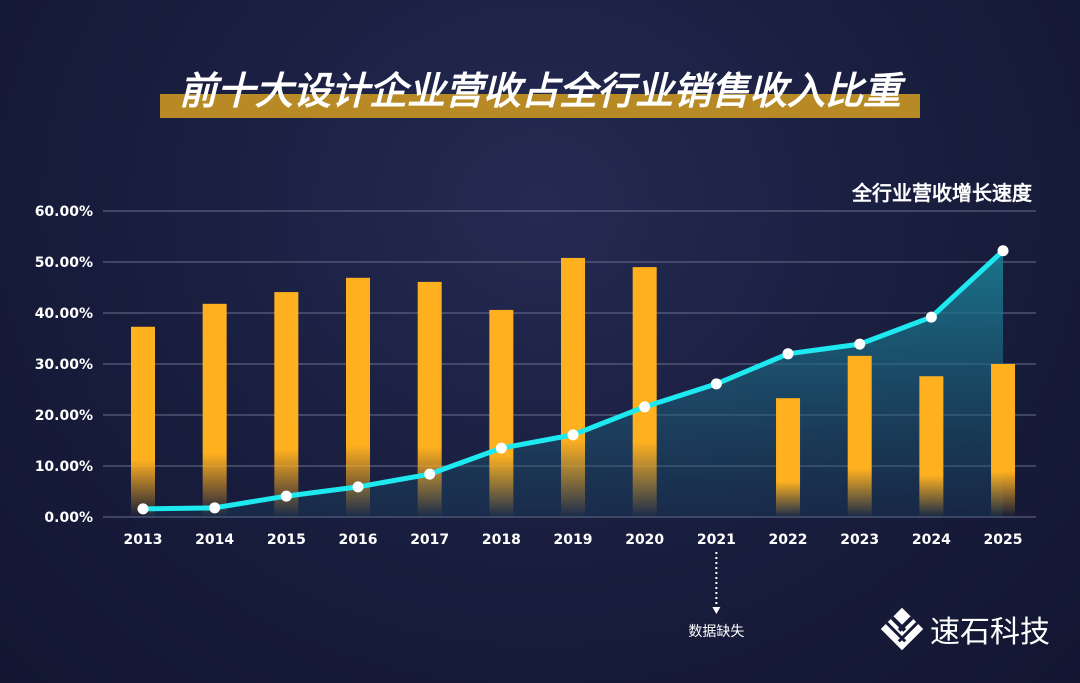 Image resolution: width=1080 pixels, height=683 pixels. Describe the element at coordinates (358, 397) in the screenshot. I see `bar-2016` at that location.